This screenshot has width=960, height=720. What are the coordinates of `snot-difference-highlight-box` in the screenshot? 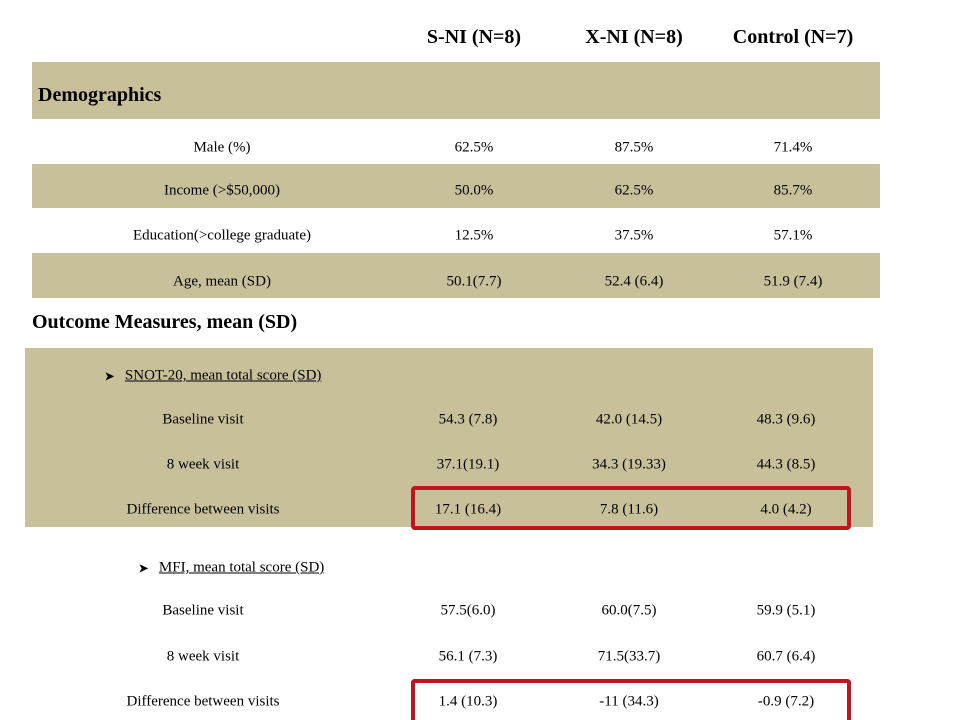 It's located at (631, 508).